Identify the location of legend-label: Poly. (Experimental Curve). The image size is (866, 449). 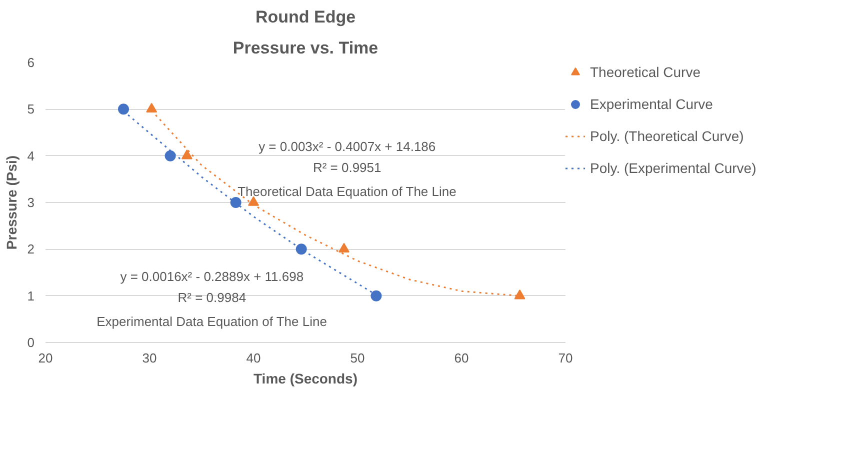
(673, 168).